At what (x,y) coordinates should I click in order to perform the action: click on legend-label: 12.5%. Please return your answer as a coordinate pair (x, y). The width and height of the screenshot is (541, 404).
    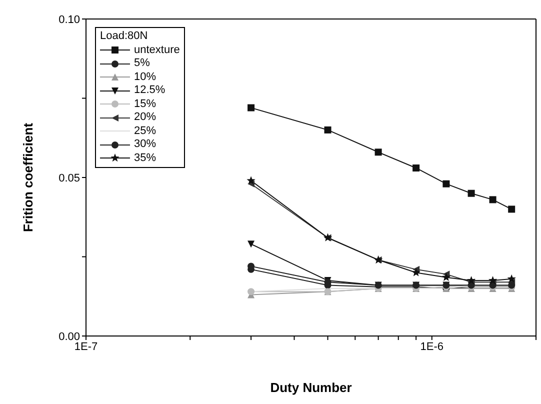
    Looking at the image, I should click on (150, 91).